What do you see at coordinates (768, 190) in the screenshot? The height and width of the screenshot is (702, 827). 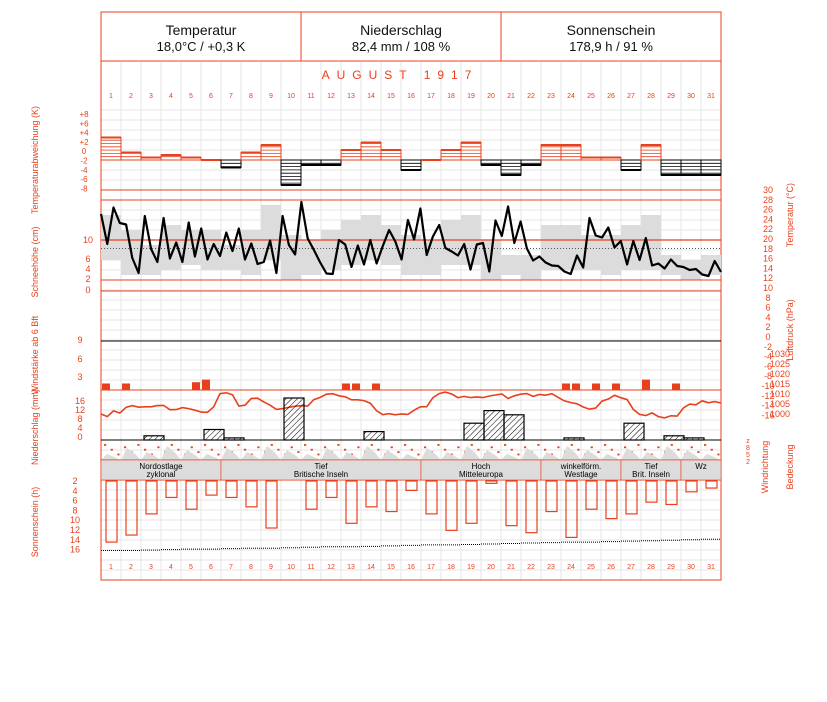 I see `temperature-tick: 30` at bounding box center [768, 190].